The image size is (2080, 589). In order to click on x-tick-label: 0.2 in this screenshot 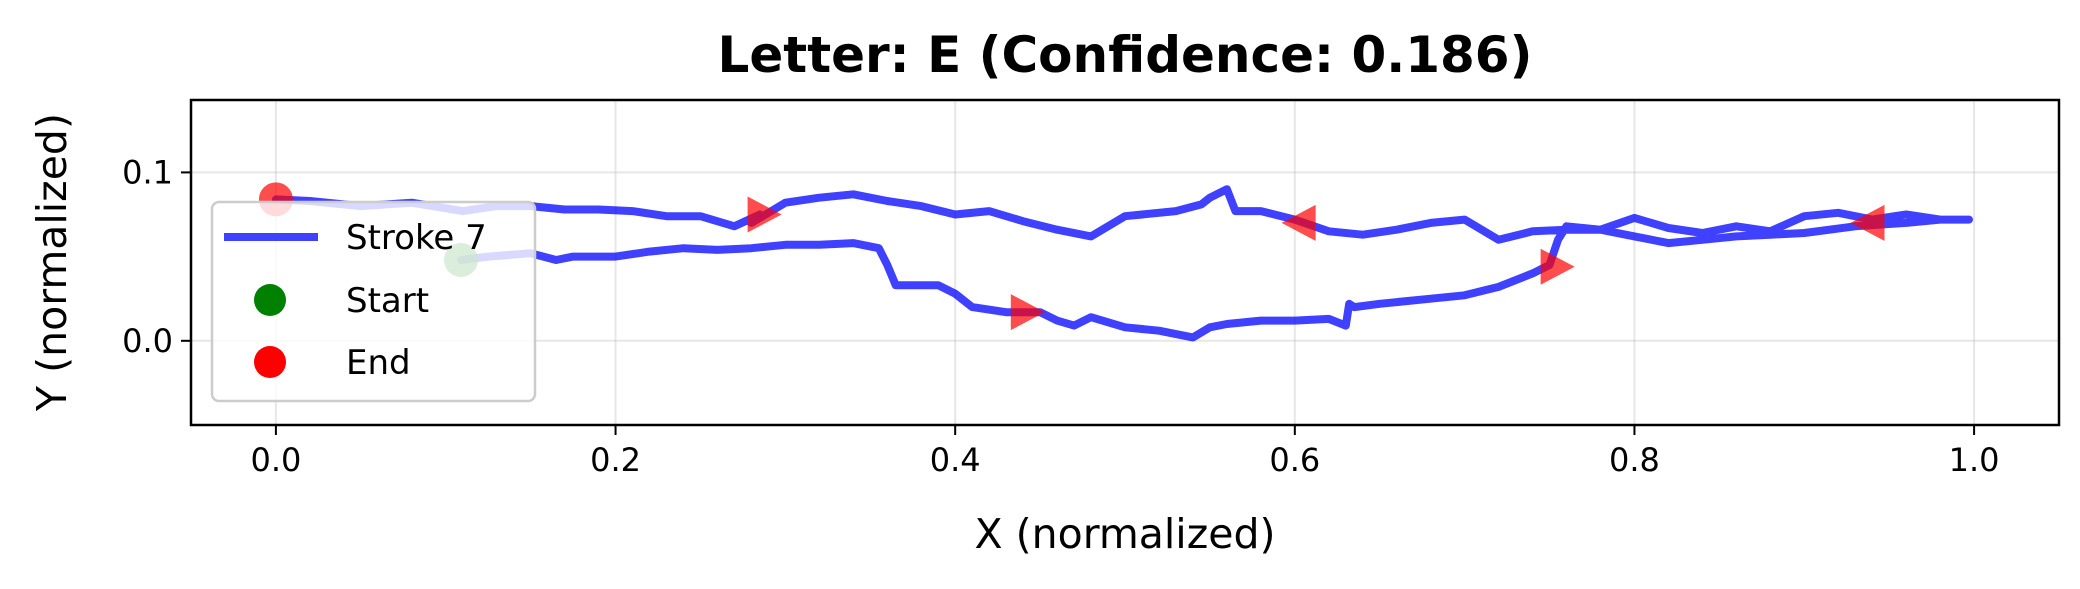, I will do `click(615, 460)`.